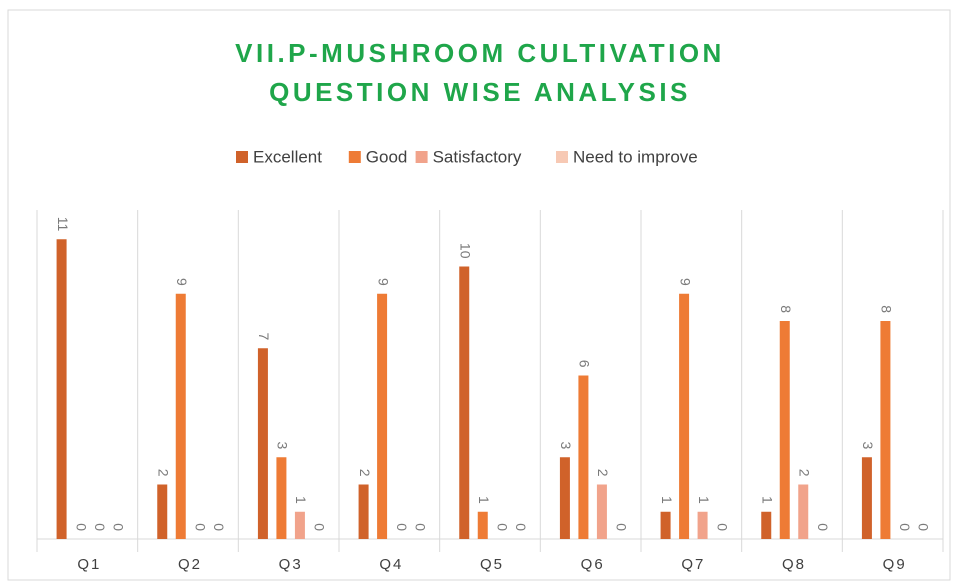 This screenshot has height=584, width=958. What do you see at coordinates (477, 156) in the screenshot?
I see `legend-label: Satisfactory` at bounding box center [477, 156].